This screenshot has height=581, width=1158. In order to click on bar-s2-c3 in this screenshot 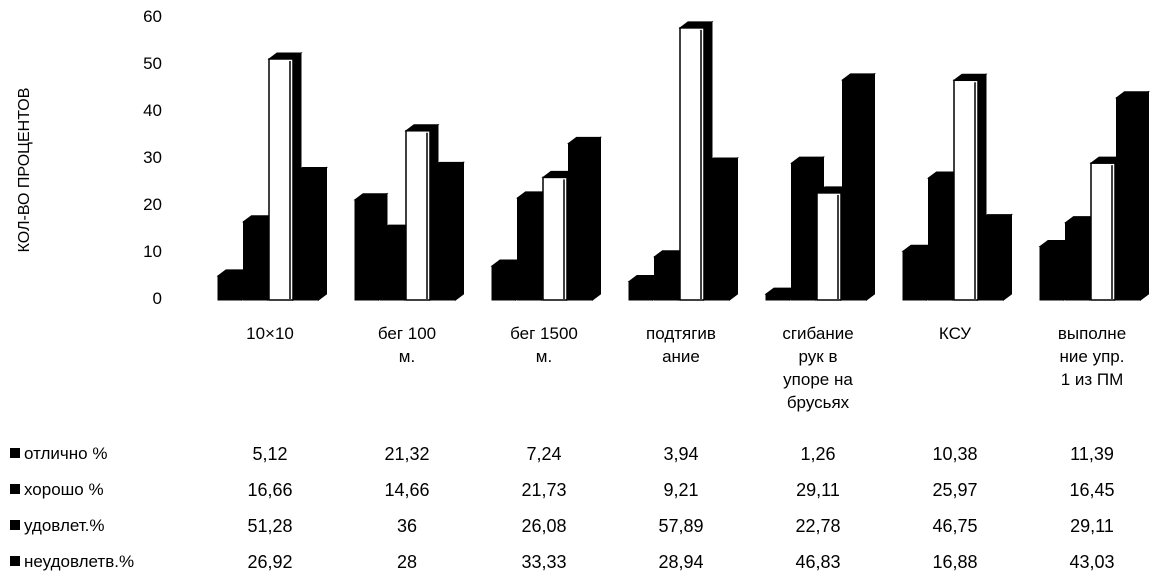, I will do `click(692, 164)`.